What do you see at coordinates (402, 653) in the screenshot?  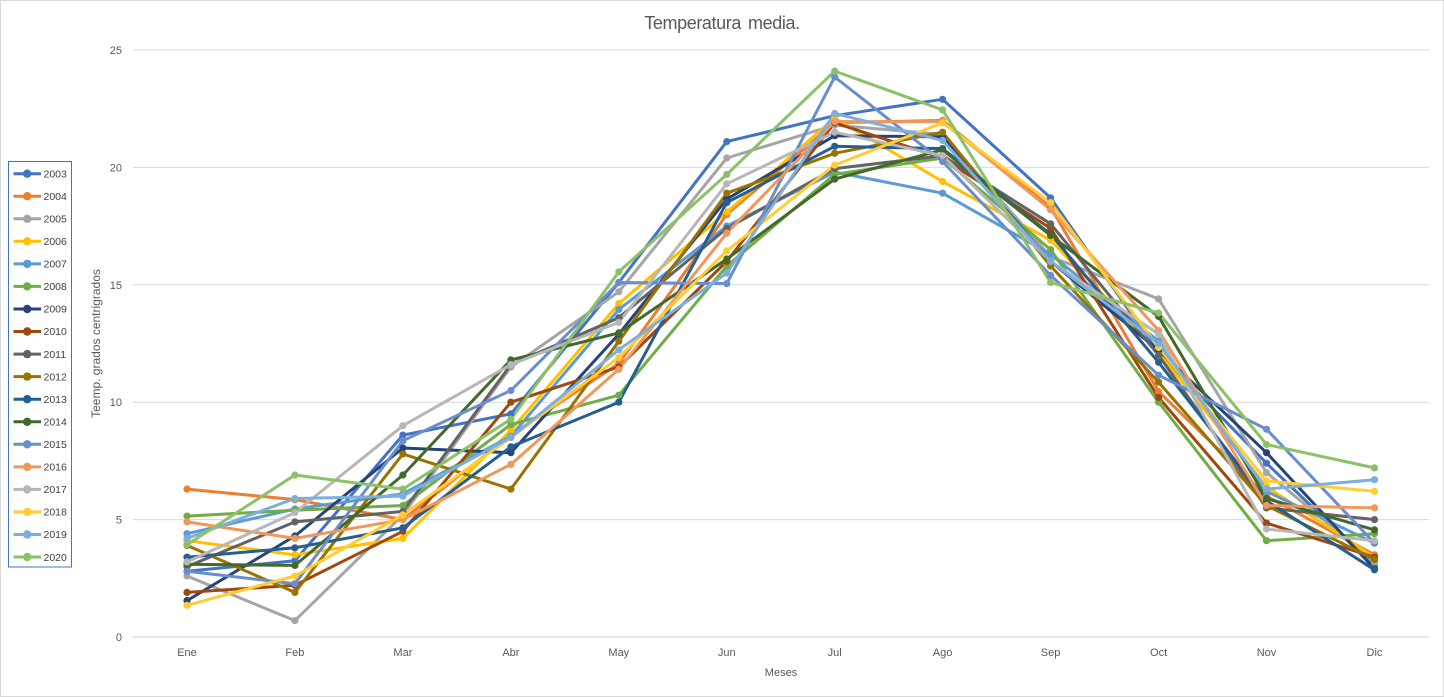 I see `svg-text: Mar` at bounding box center [402, 653].